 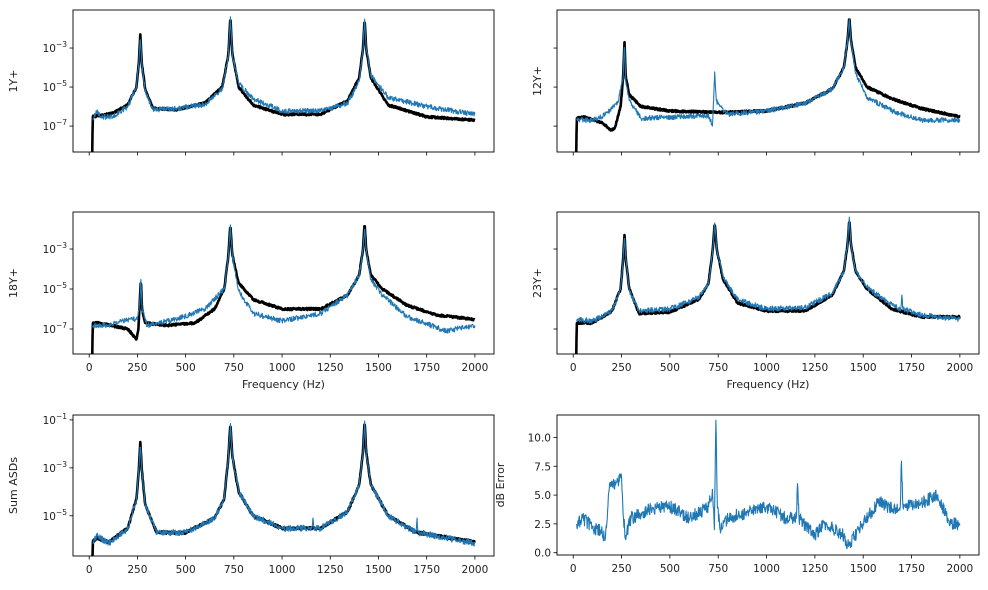 What do you see at coordinates (542, 496) in the screenshot?
I see `y-tick-label: 5.0` at bounding box center [542, 496].